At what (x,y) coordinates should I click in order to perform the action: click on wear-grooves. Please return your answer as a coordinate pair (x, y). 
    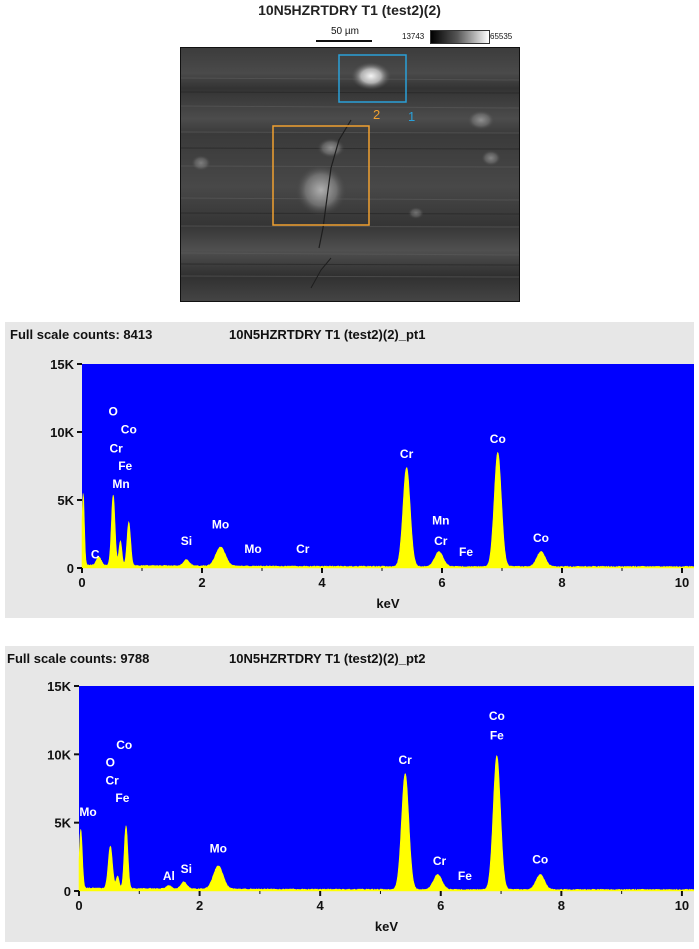
    Looking at the image, I should click on (350, 177).